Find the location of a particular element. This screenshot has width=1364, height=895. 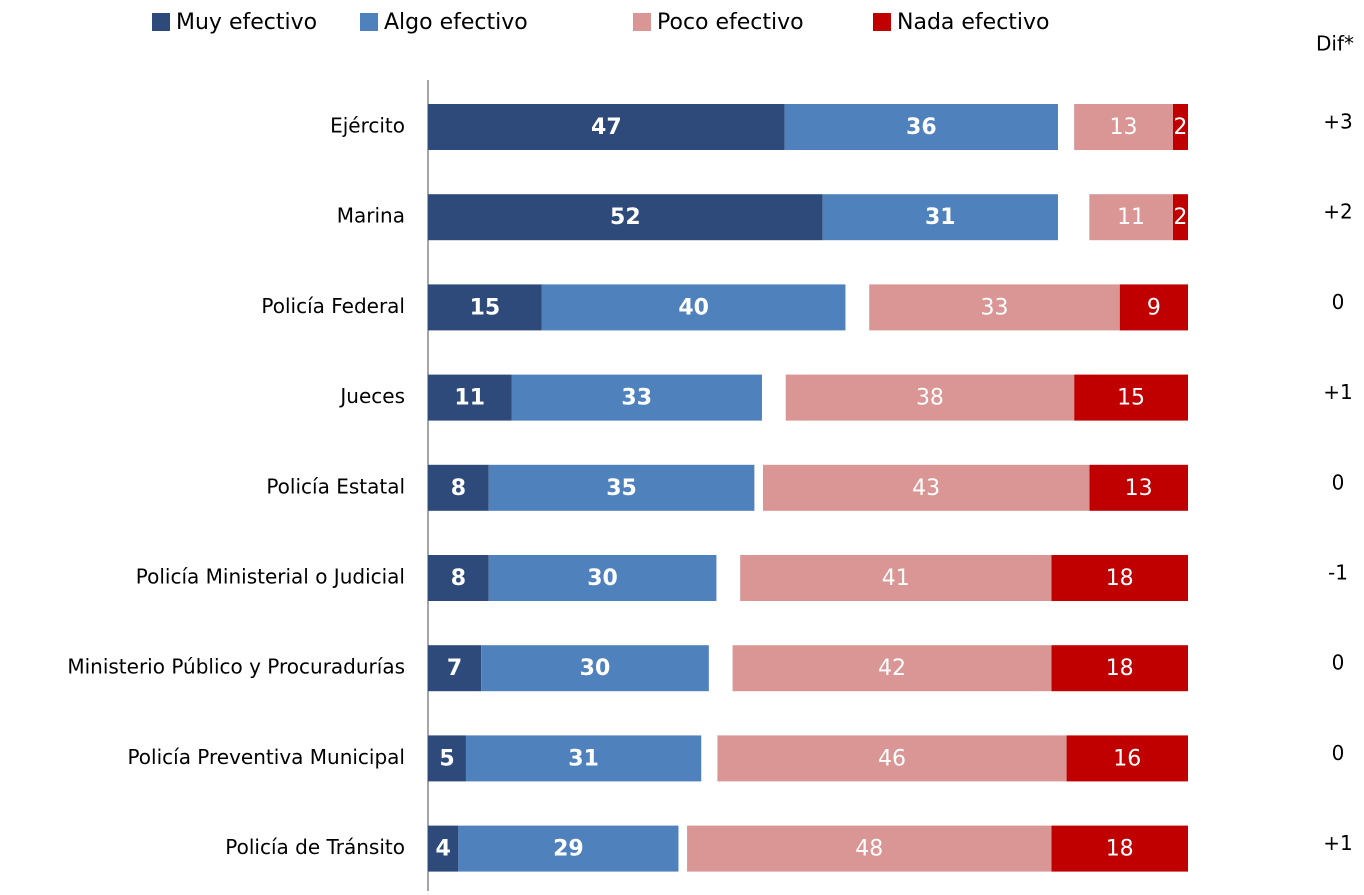

value-label: 35 is located at coordinates (621, 488).